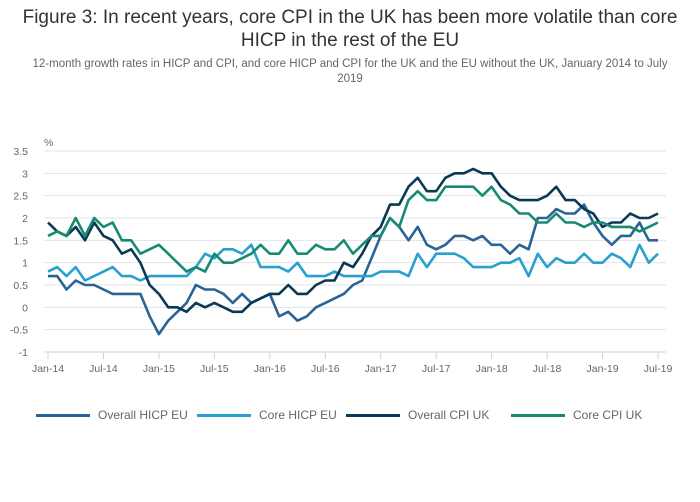 This screenshot has width=700, height=502. I want to click on x-tick-label: Jan-18, so click(492, 369).